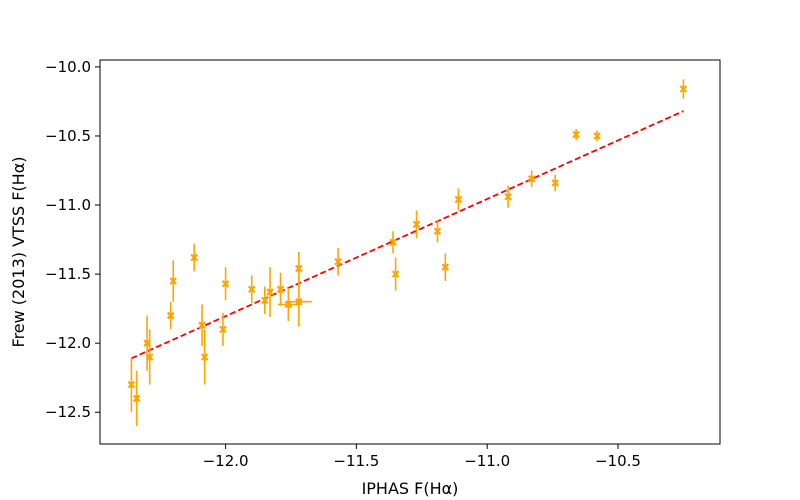 This screenshot has width=800, height=500. Describe the element at coordinates (487, 461) in the screenshot. I see `x-tick-label: −11.0` at that location.